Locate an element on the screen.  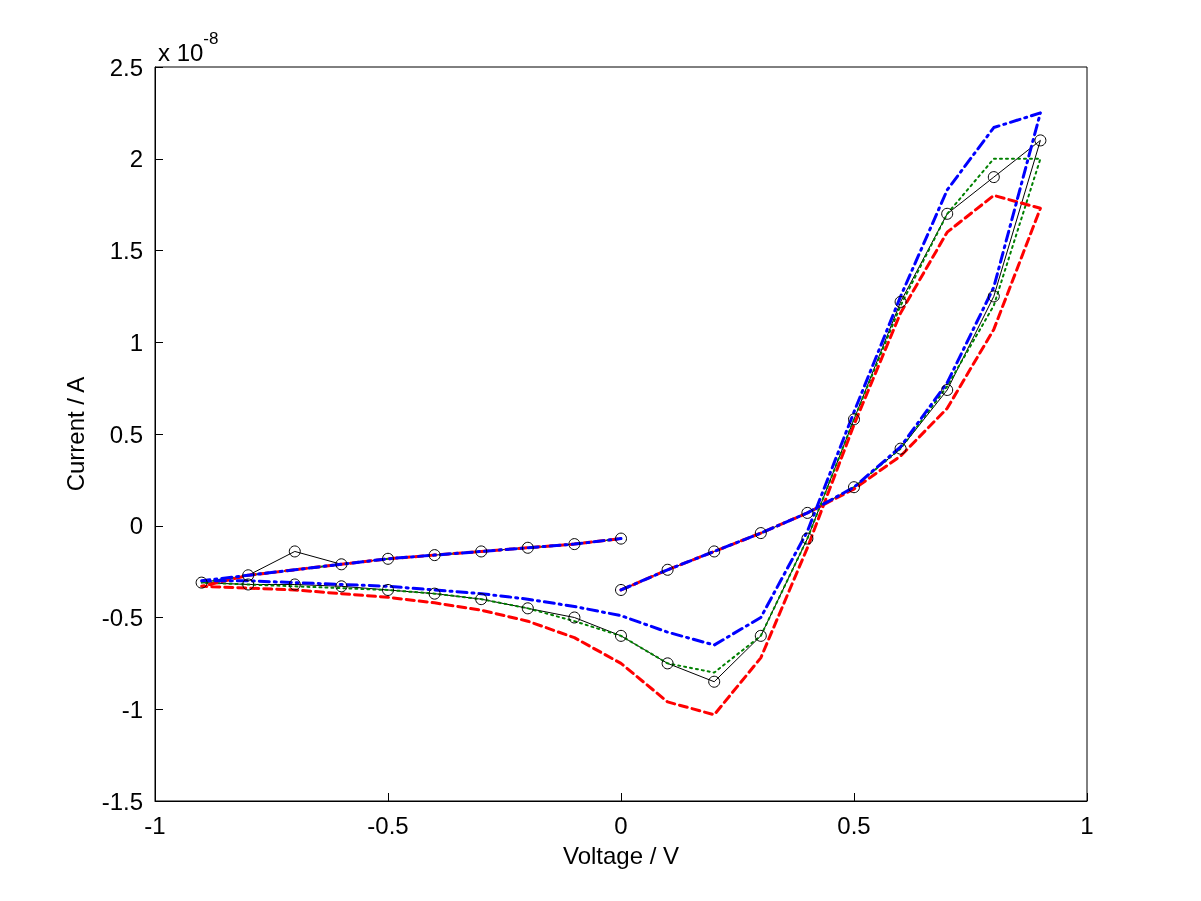
y-tick-label: 0.5 is located at coordinates (126, 434).